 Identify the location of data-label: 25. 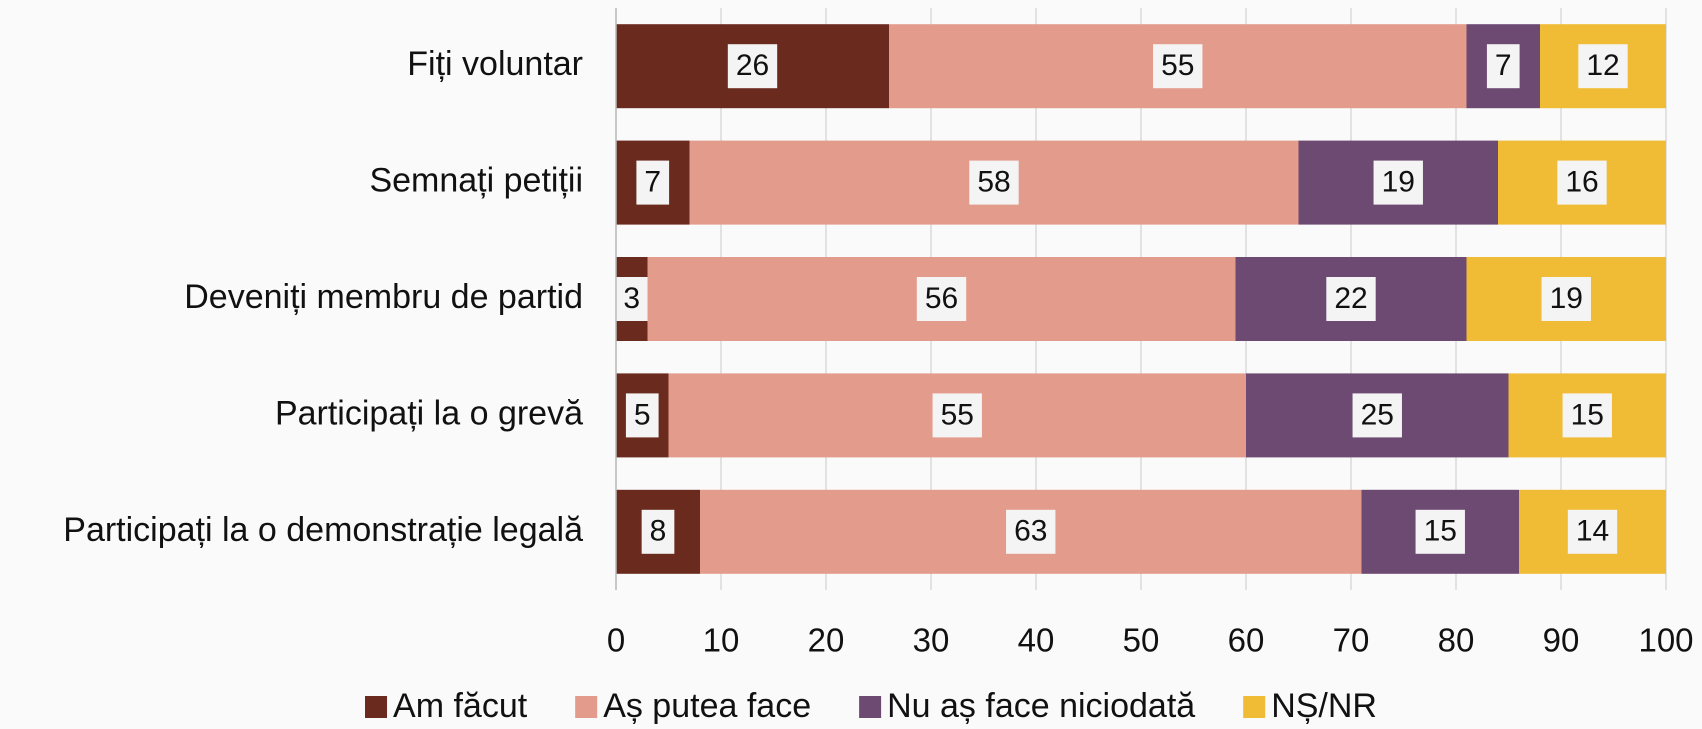
(1377, 414).